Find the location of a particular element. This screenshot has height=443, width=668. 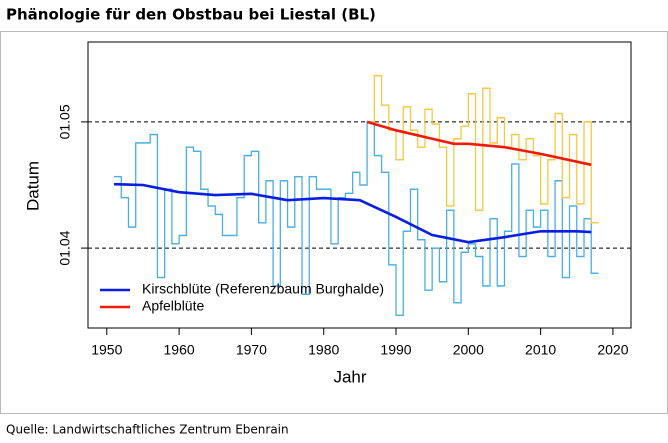

x-tick-label: 2020 is located at coordinates (612, 350).